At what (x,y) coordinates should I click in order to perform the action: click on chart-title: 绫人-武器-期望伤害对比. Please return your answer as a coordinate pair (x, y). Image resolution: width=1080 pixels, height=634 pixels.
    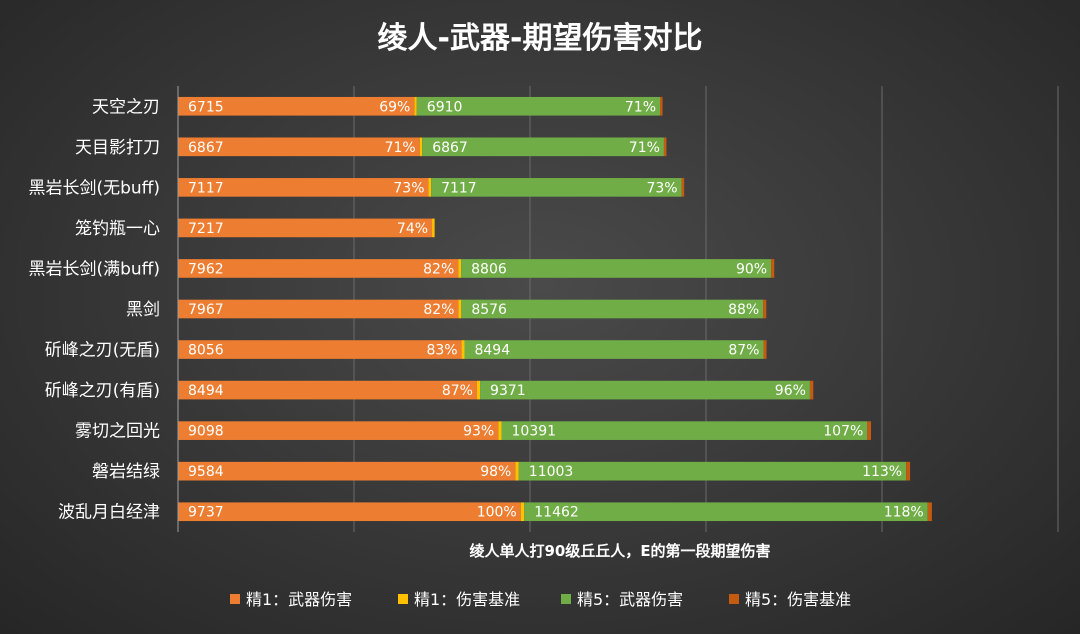
    Looking at the image, I should click on (540, 38).